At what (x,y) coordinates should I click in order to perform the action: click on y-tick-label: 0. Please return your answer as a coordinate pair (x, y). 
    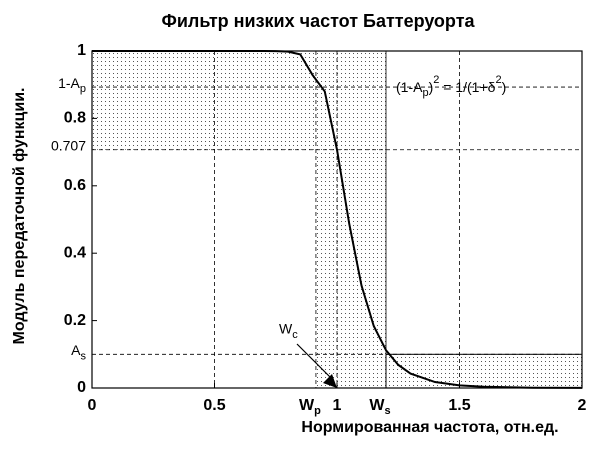
    Looking at the image, I should click on (81, 387).